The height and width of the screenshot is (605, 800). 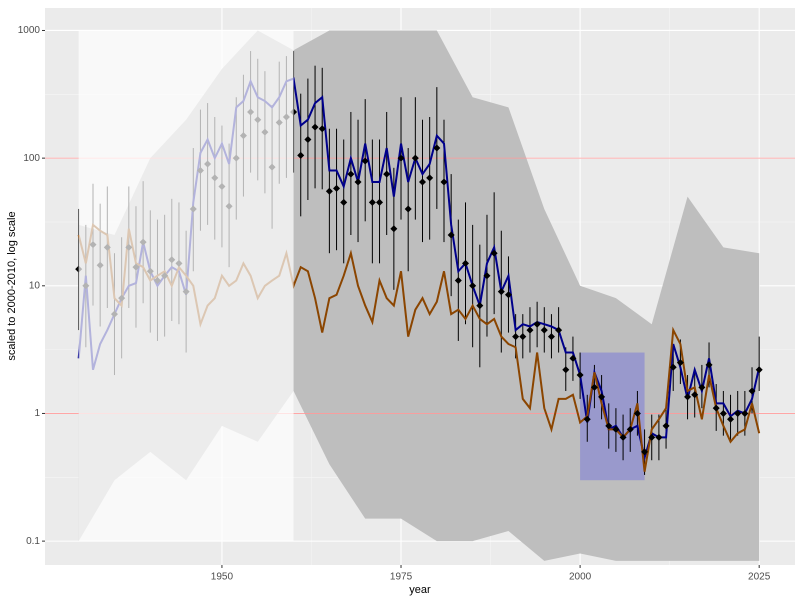 I want to click on x-tick-label: 2000, so click(x=580, y=577).